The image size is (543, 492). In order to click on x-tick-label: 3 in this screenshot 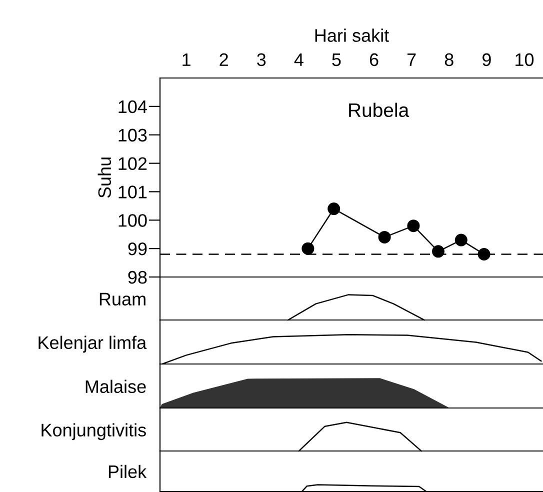, I will do `click(261, 59)`.